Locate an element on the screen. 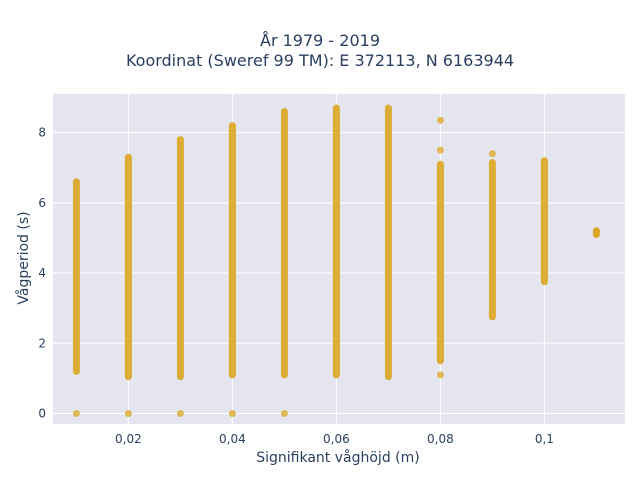 This screenshot has width=640, height=484. x-tick-label: 0,08 is located at coordinates (440, 439).